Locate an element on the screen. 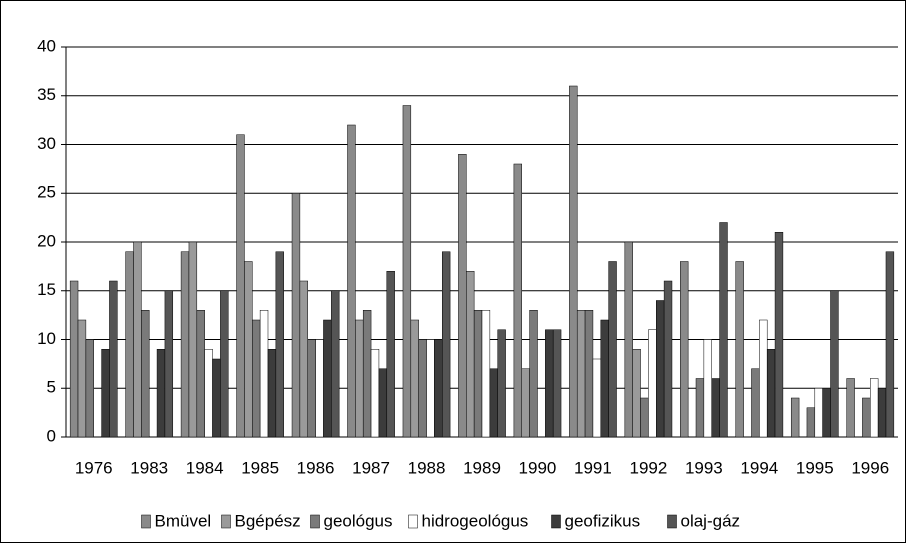 This screenshot has width=907, height=549. legend-label: Bgépész is located at coordinates (268, 520).